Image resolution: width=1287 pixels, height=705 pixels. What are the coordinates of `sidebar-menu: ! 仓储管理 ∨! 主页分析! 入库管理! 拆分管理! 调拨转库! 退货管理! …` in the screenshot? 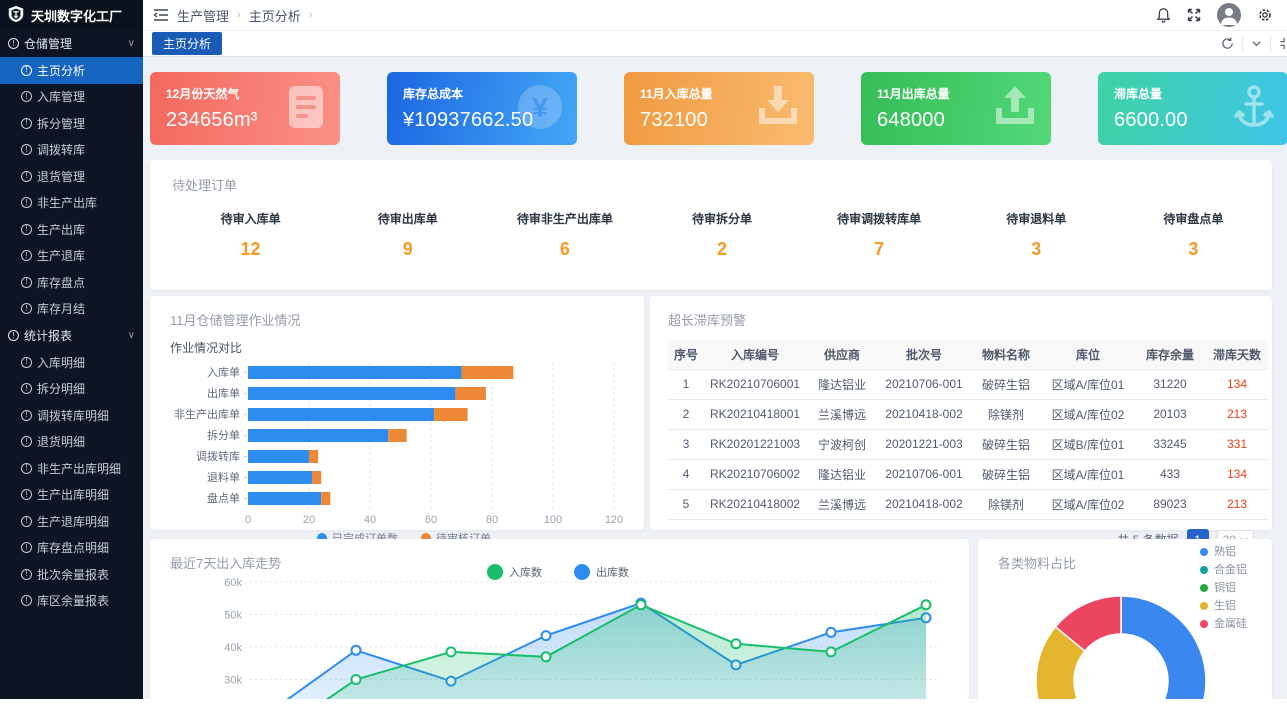 It's located at (71, 322).